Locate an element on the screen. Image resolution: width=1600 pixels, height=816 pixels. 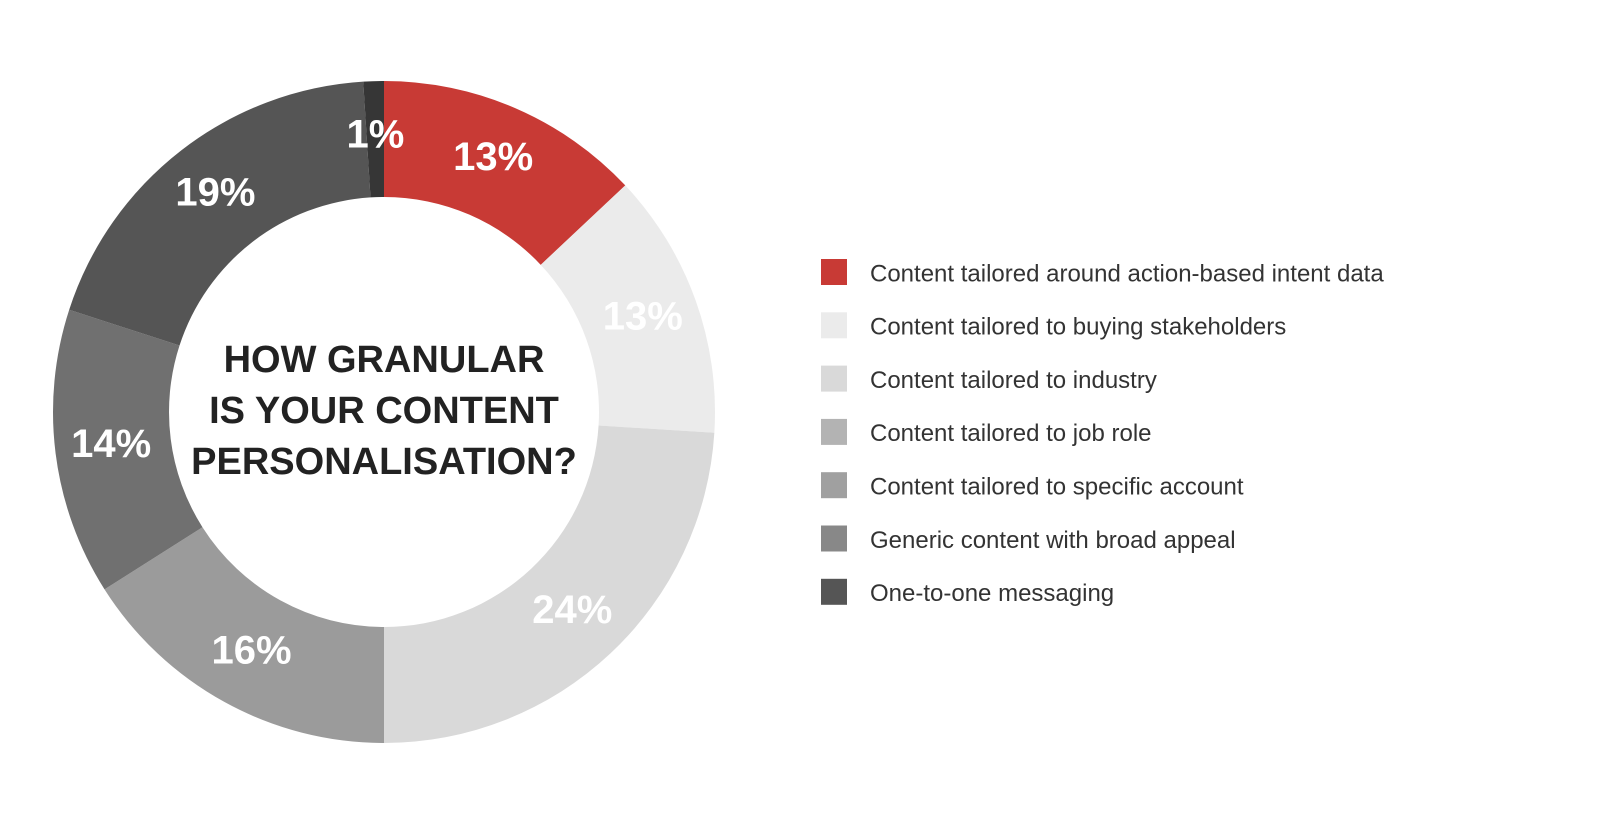
slice-label: 24% is located at coordinates (572, 610).